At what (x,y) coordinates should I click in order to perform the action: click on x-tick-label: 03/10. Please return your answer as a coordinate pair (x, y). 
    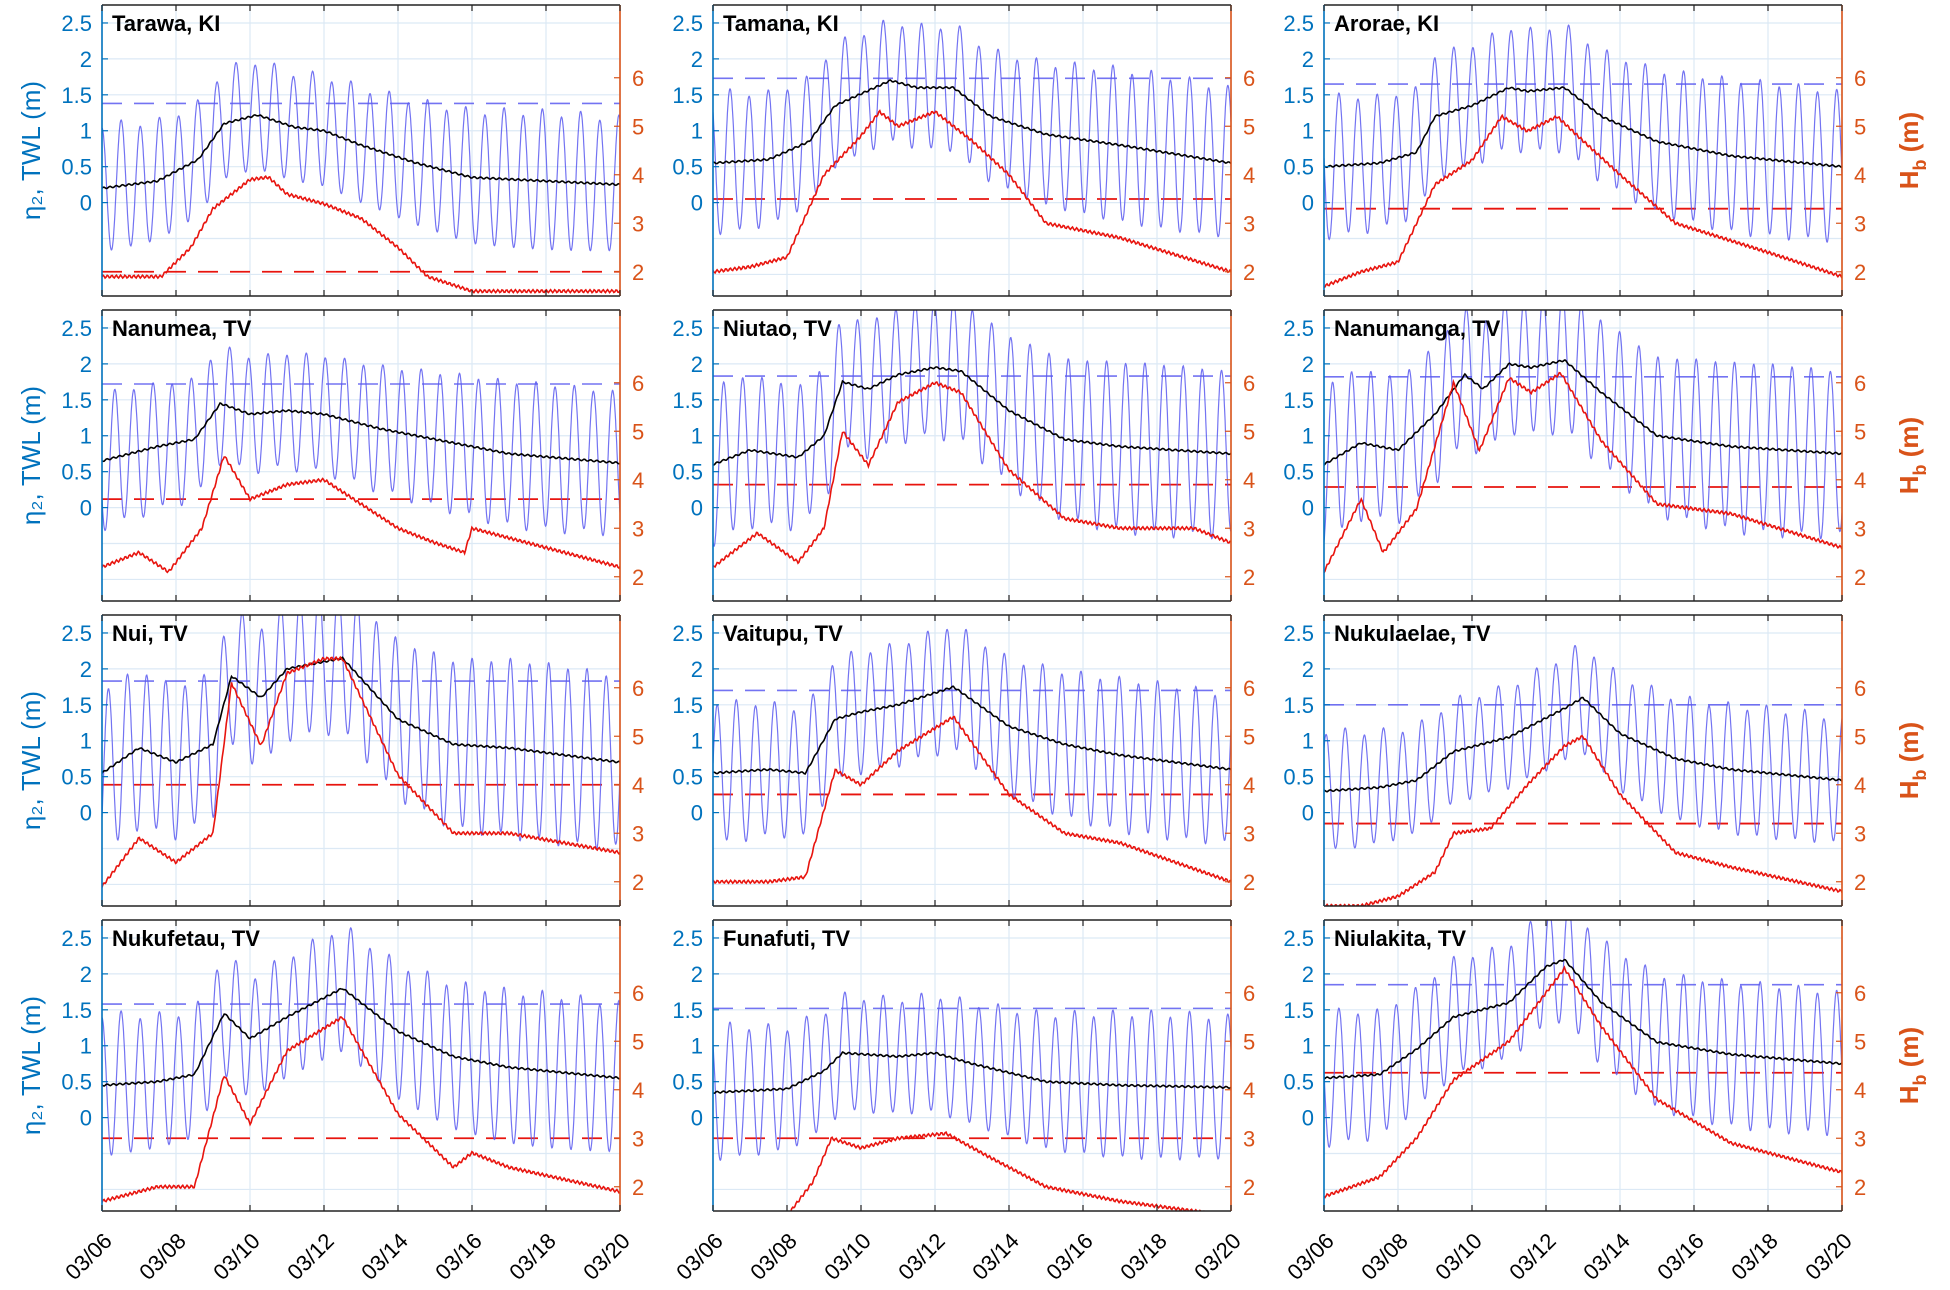
    Looking at the image, I should click on (1458, 1256).